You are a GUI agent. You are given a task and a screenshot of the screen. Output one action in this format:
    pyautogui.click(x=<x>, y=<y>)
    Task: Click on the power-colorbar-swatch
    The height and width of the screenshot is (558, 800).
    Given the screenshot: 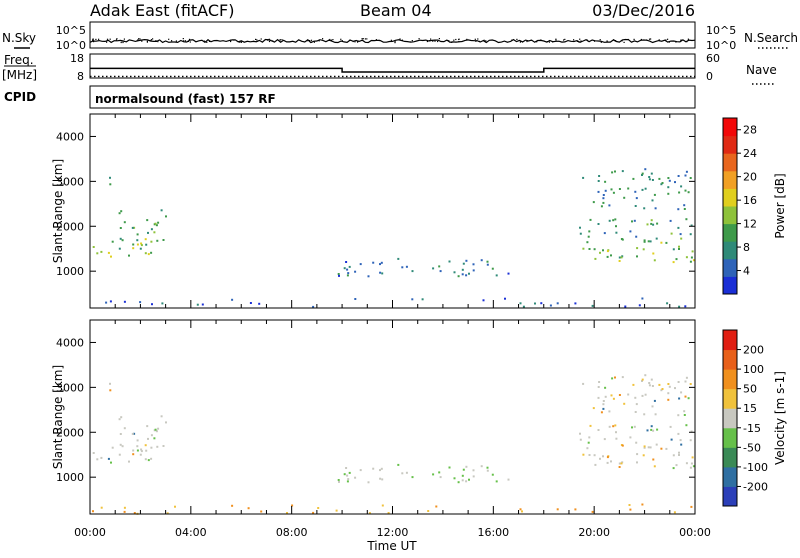 What is the action you would take?
    pyautogui.click(x=730, y=285)
    